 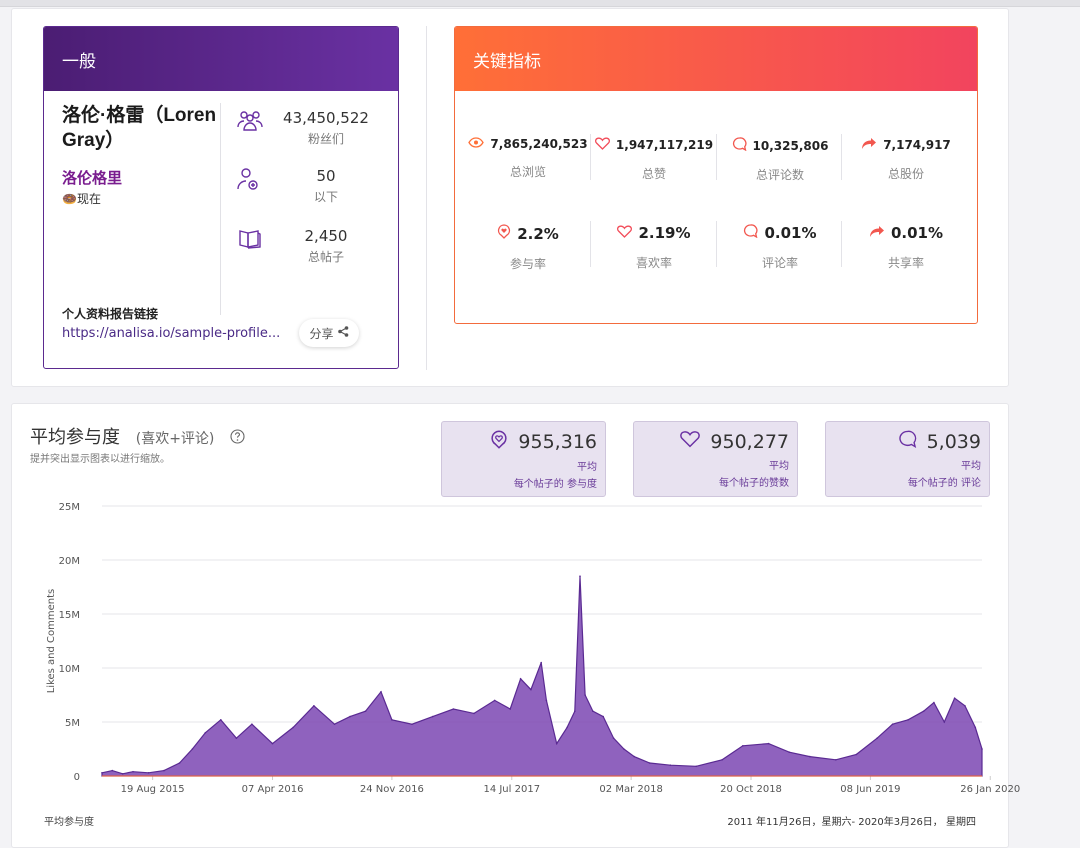 I want to click on posts-count: 2,450, so click(x=326, y=236).